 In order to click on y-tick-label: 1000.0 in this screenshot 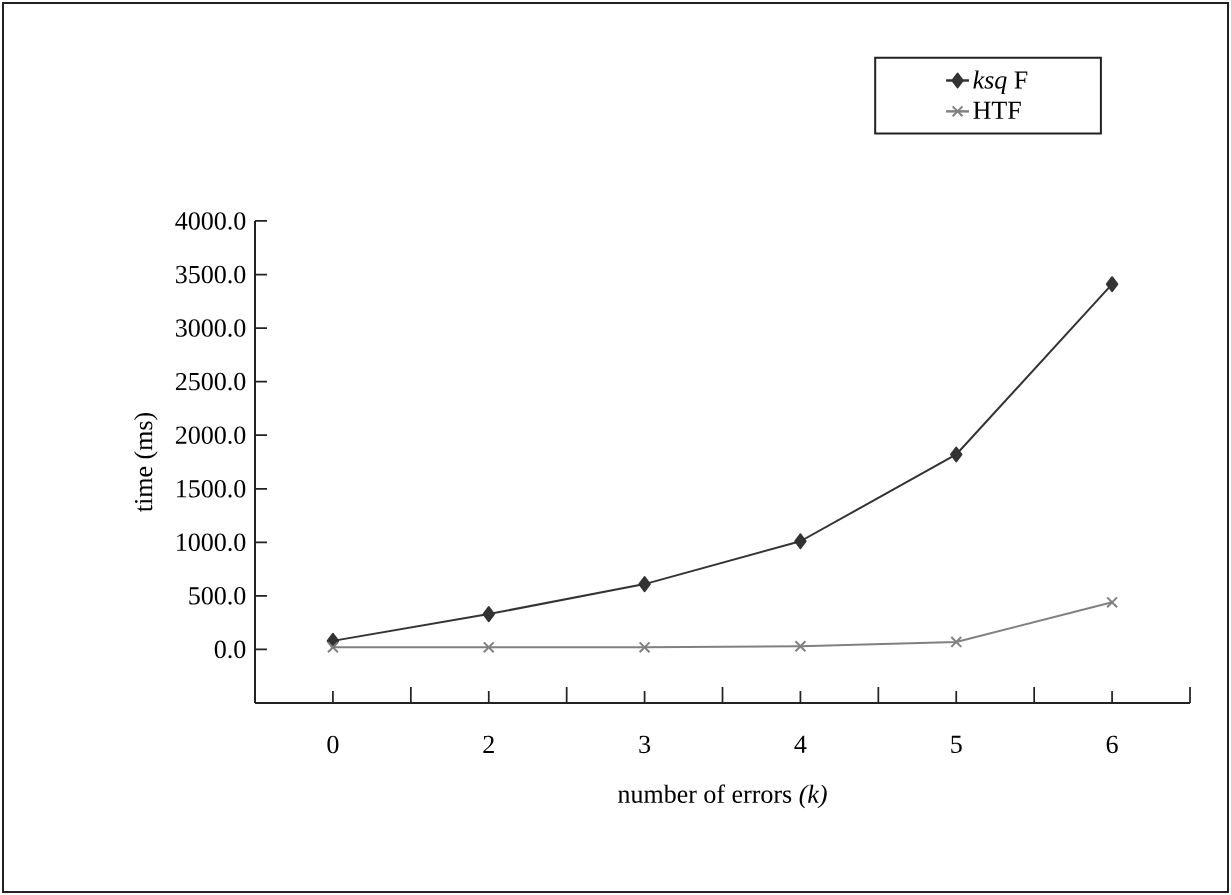, I will do `click(211, 542)`.